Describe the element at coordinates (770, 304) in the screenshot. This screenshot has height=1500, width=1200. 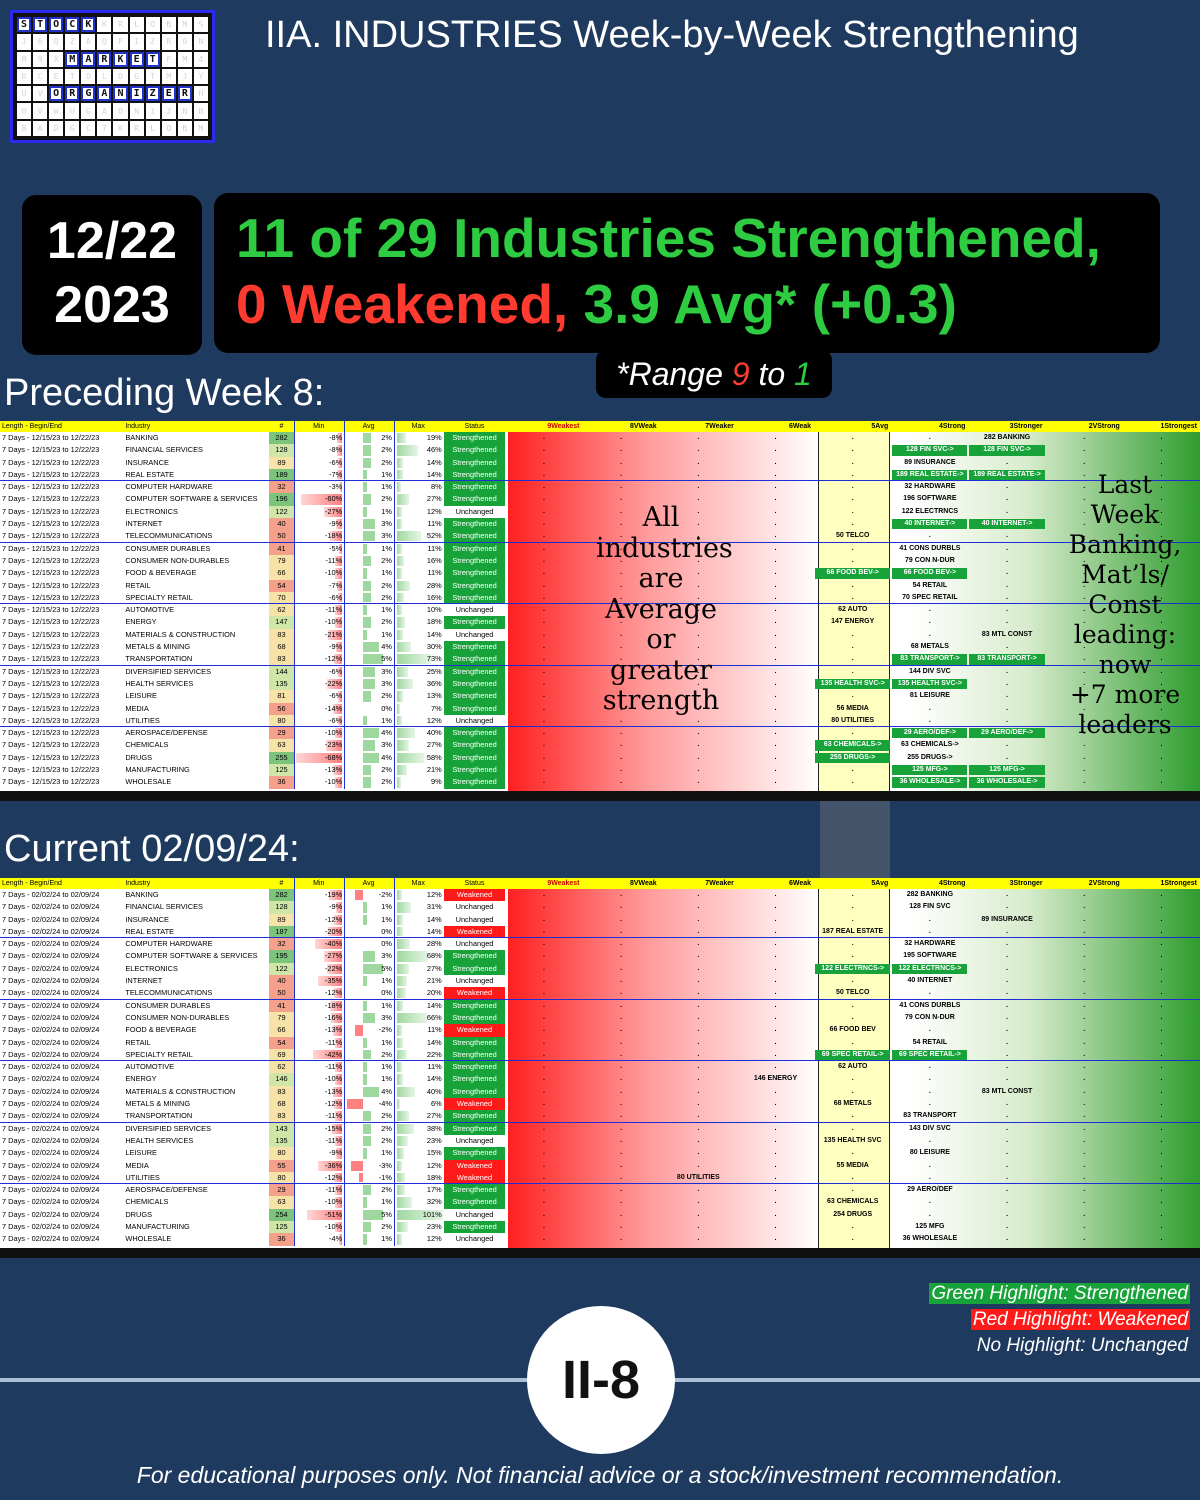
I see `headline-average: 3.9 Avg* (+0.3)` at that location.